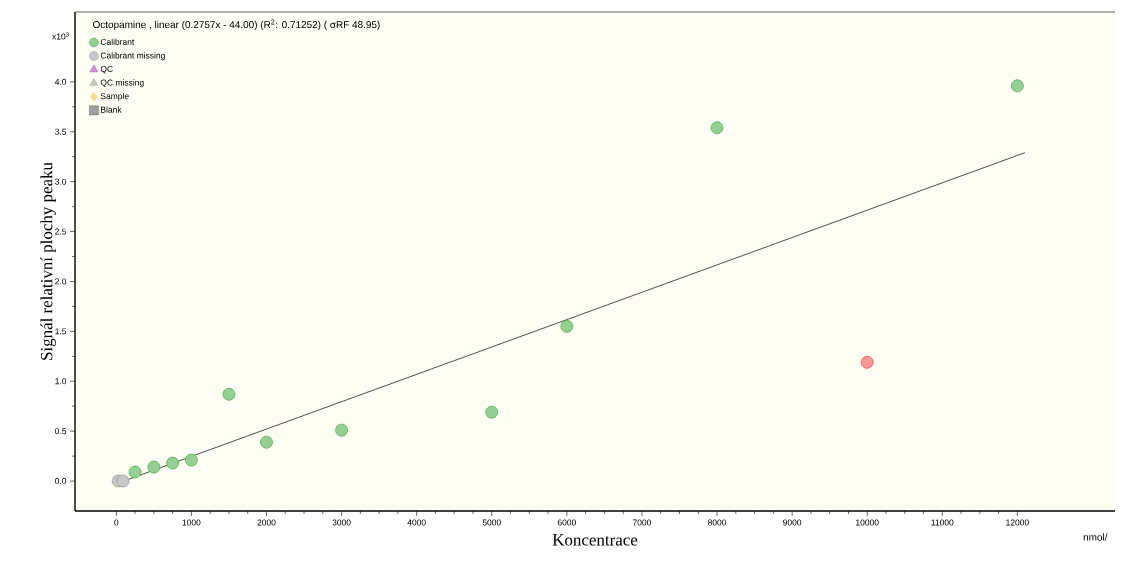 This screenshot has width=1126, height=567. I want to click on text: x10$^{3}$, so click(60, 36).